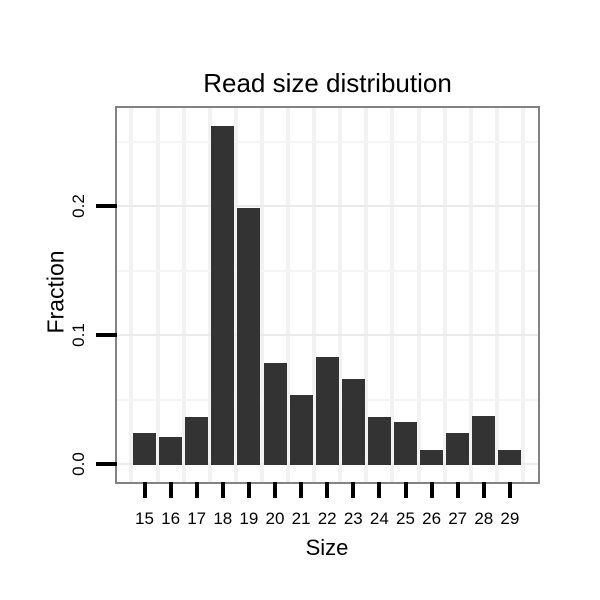 The height and width of the screenshot is (600, 600). I want to click on x-tick-label-28: 28, so click(484, 518).